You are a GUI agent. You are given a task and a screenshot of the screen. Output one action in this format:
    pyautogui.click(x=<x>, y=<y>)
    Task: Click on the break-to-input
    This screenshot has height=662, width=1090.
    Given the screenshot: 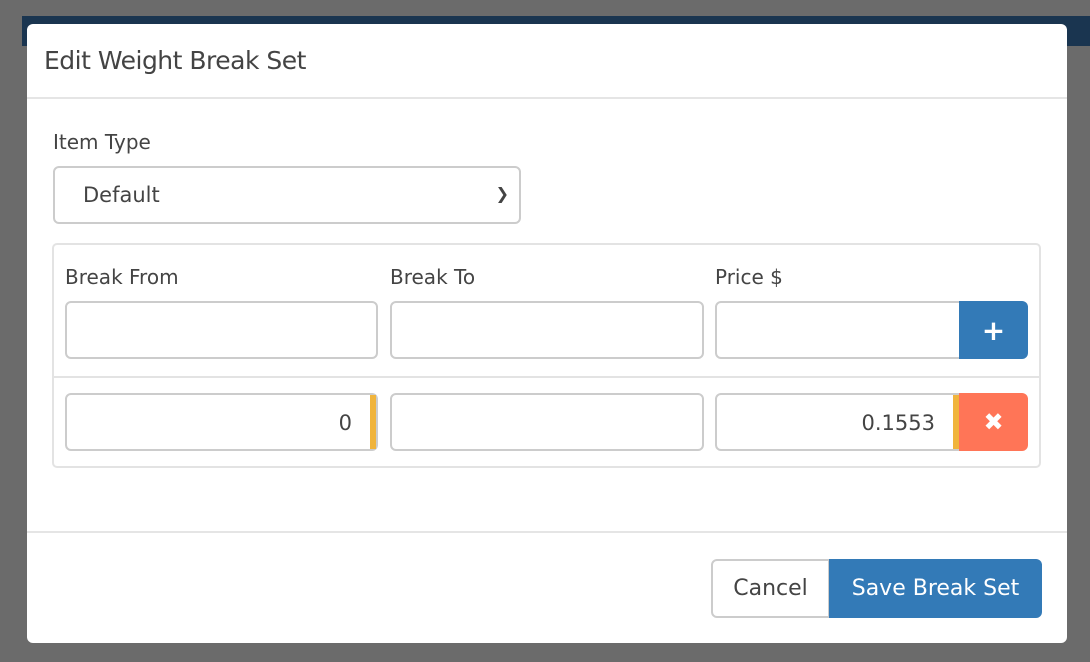 What is the action you would take?
    pyautogui.click(x=547, y=422)
    